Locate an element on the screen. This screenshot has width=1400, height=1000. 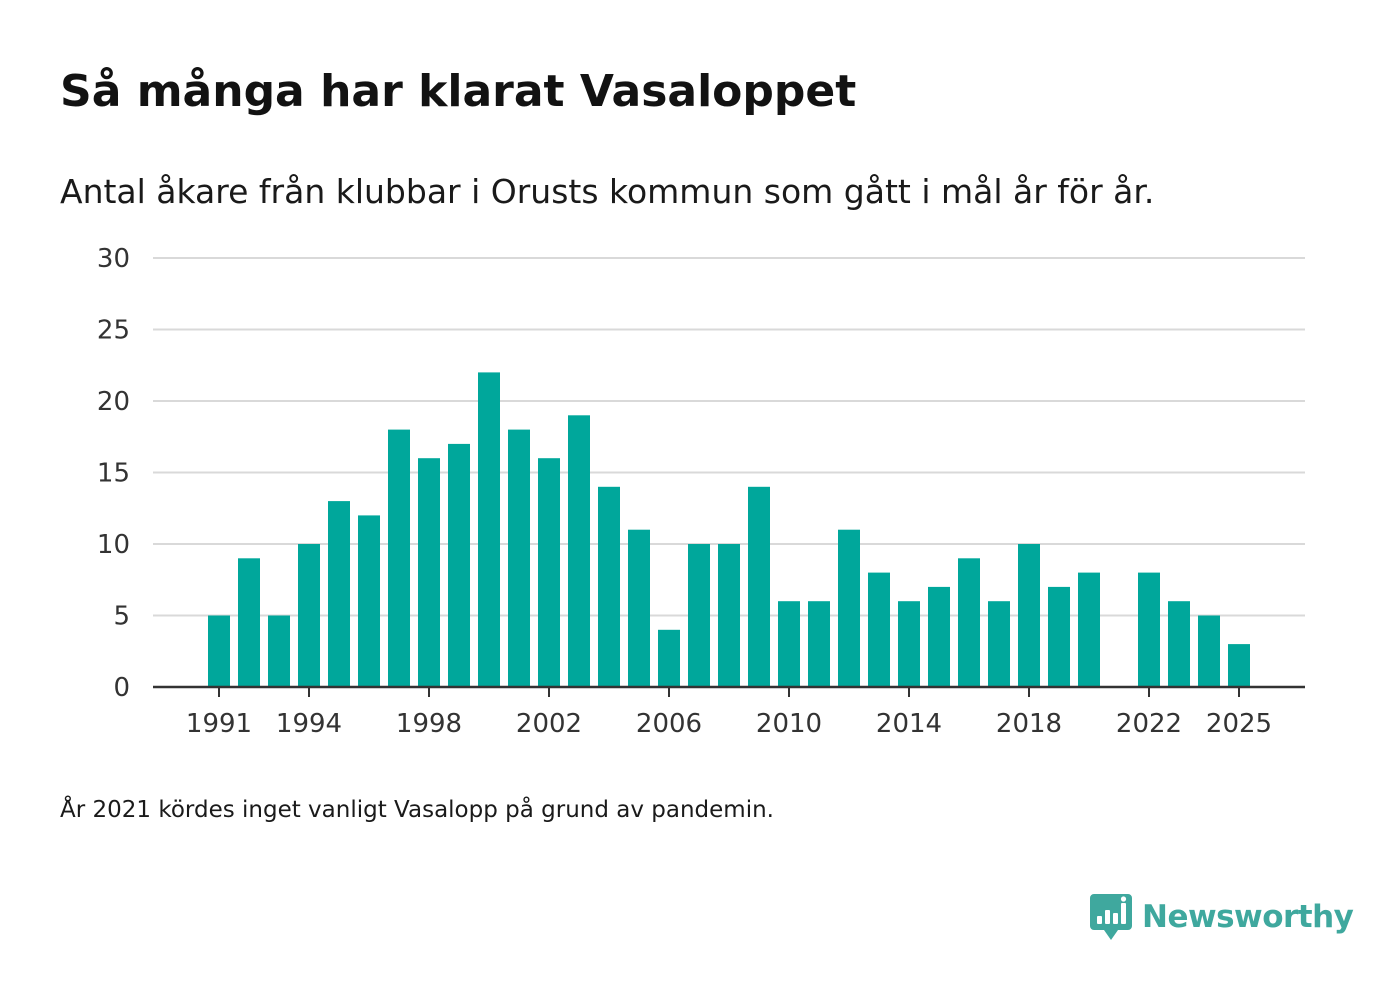
y-tick-label: 20 is located at coordinates (113, 402).